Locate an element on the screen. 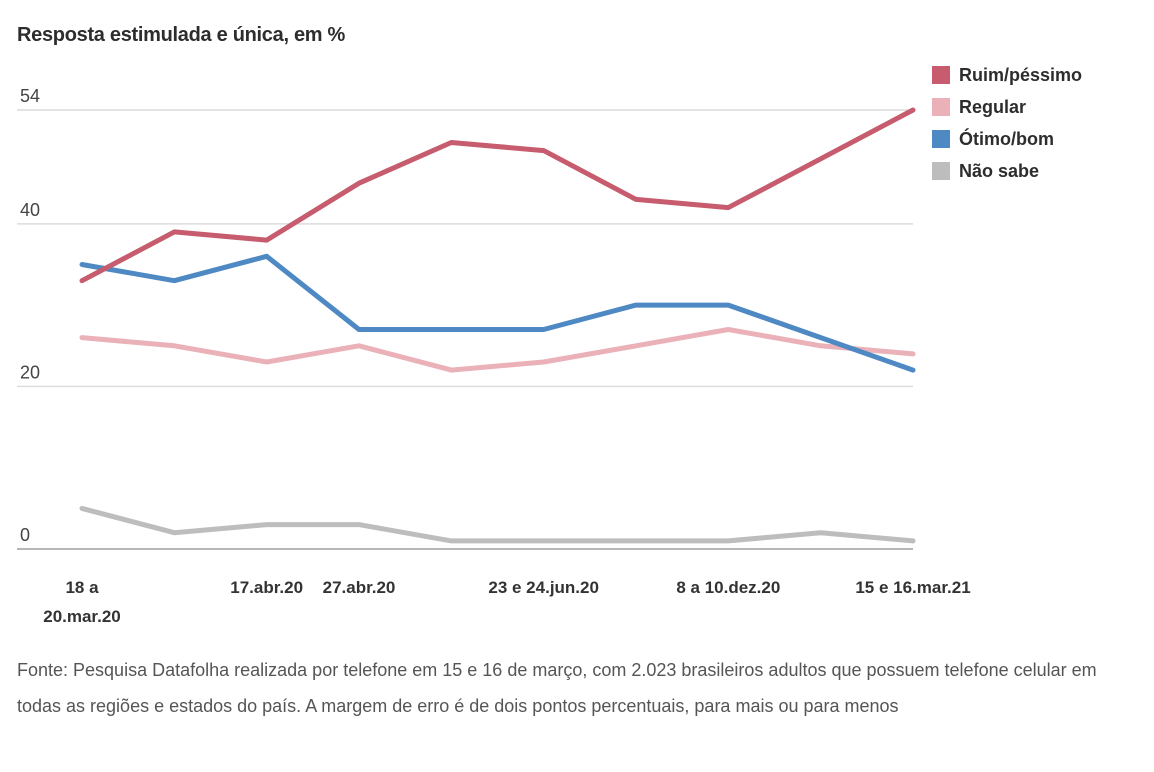 The width and height of the screenshot is (1154, 772). x-tick-label: 8 a 10.dez.20 is located at coordinates (728, 587).